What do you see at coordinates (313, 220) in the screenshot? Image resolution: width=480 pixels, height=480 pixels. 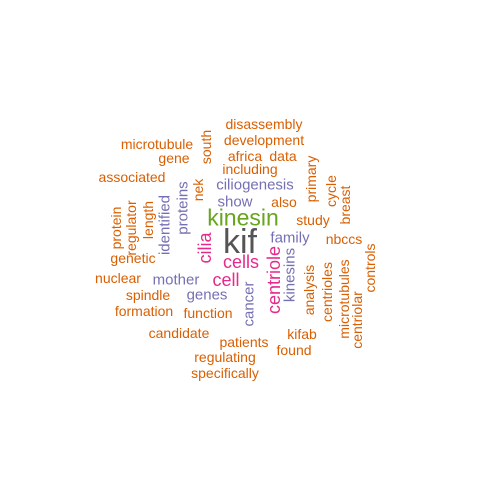 I see `word-study: study` at bounding box center [313, 220].